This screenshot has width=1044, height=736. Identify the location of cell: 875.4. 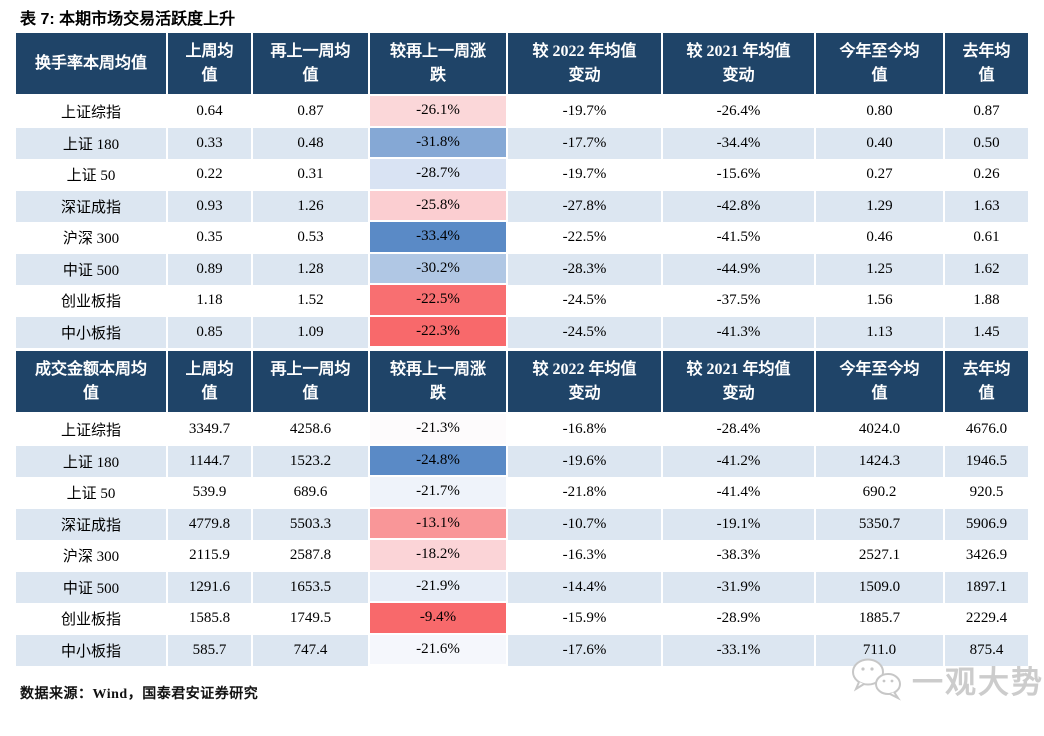
(986, 650).